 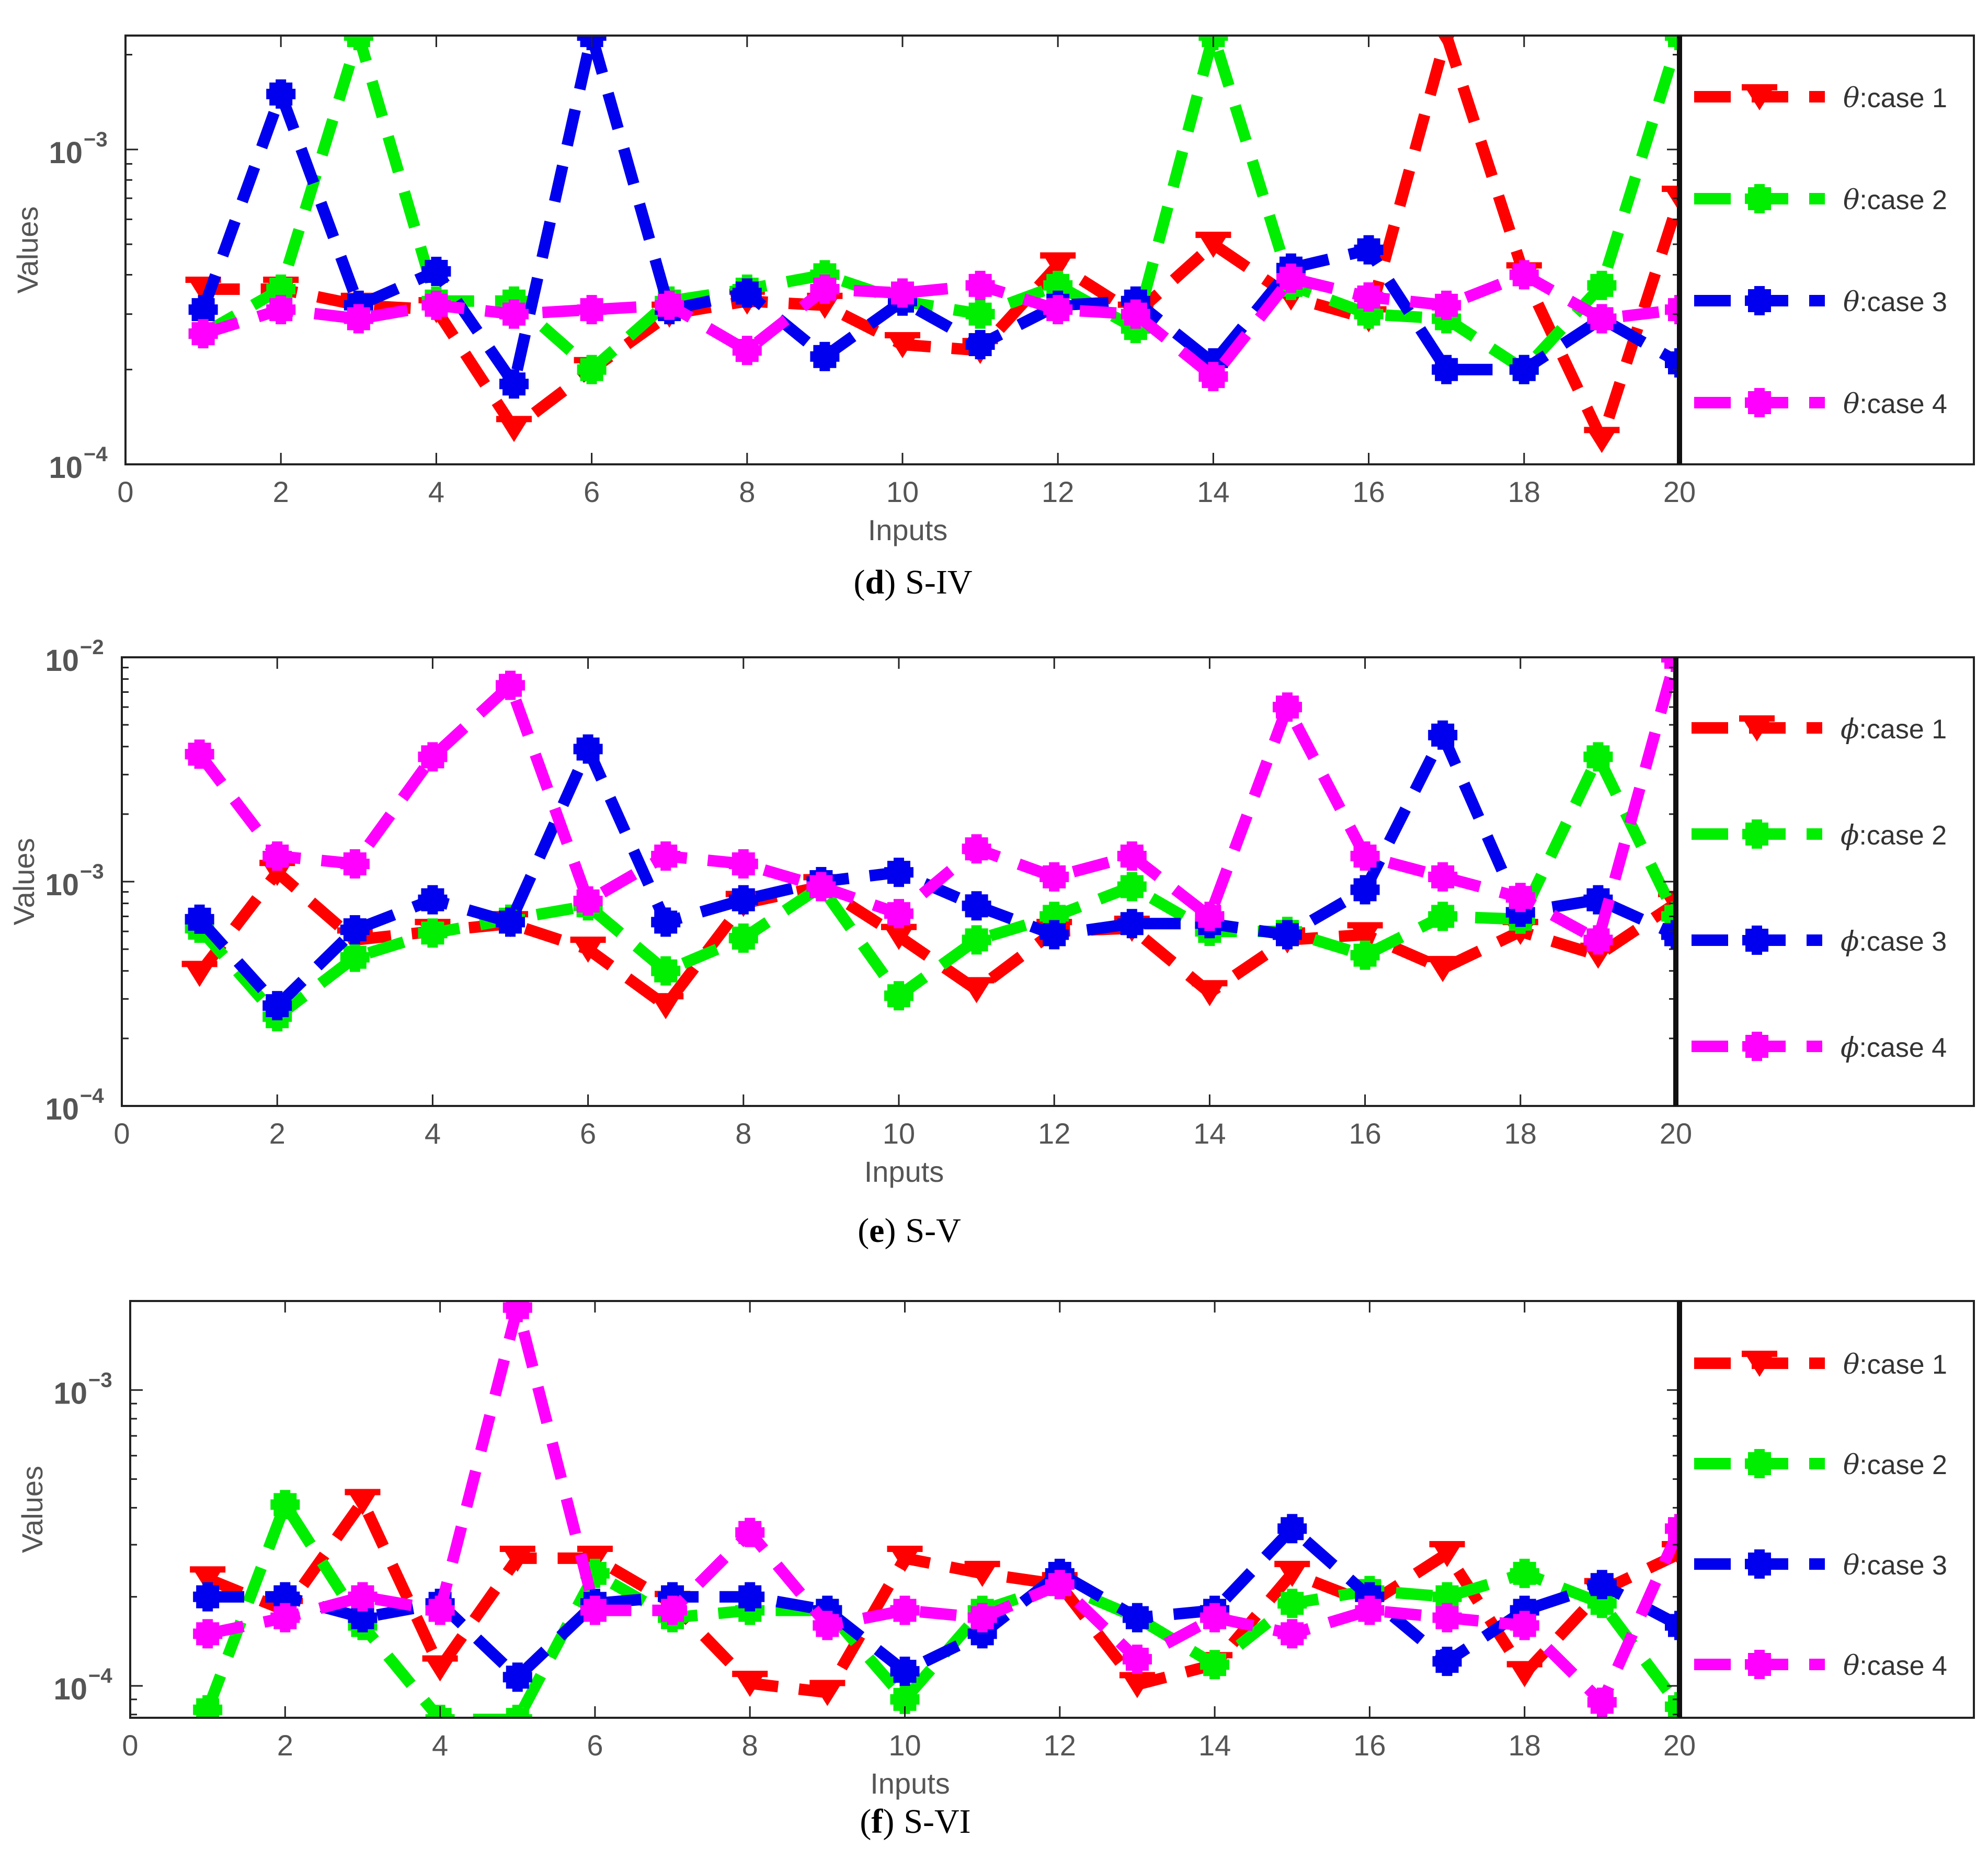 I want to click on x-tick-label: 6, so click(x=595, y=1745).